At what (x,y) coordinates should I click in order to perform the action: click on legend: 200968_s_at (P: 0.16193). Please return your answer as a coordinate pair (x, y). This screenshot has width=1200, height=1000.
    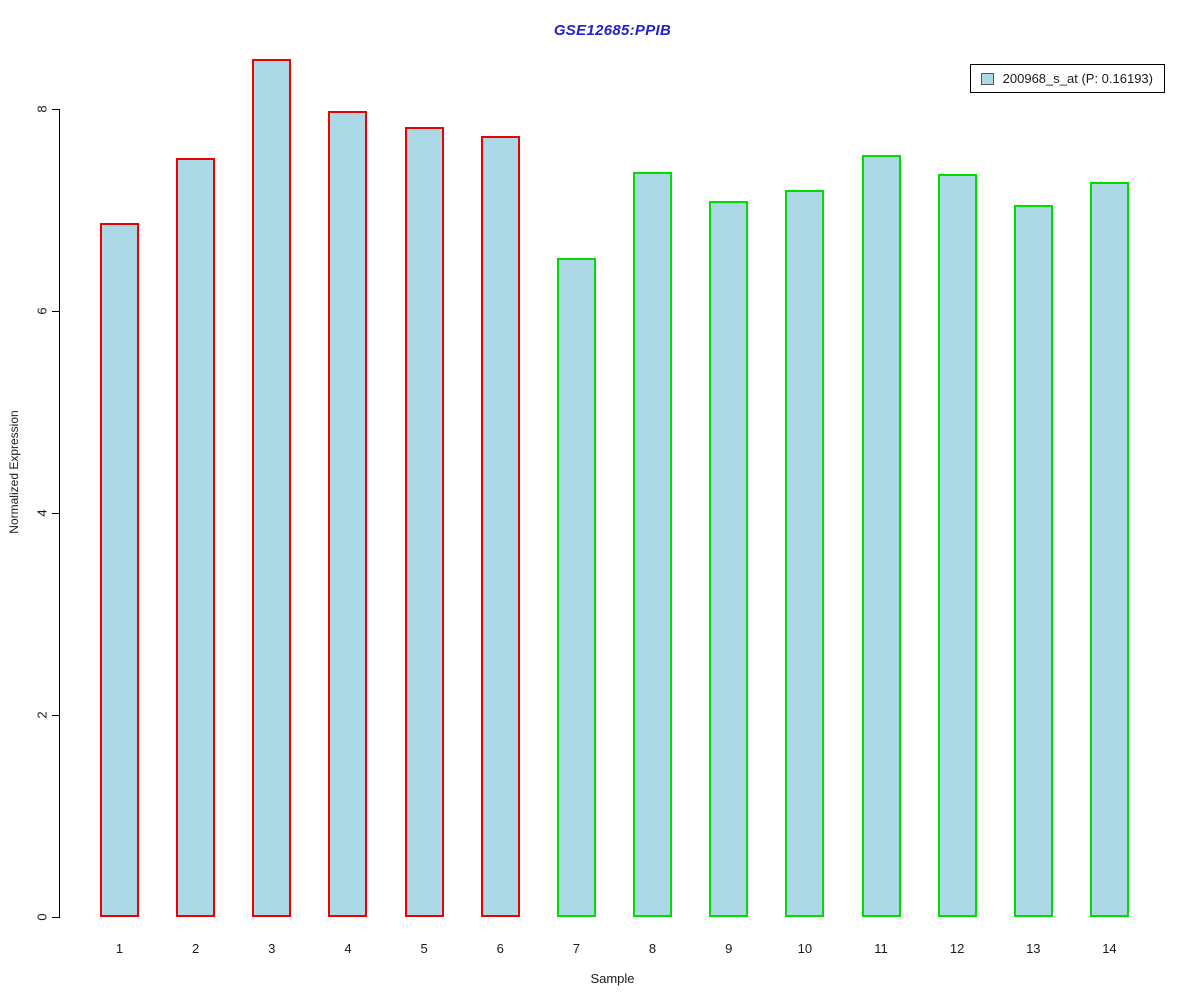
    Looking at the image, I should click on (1067, 78).